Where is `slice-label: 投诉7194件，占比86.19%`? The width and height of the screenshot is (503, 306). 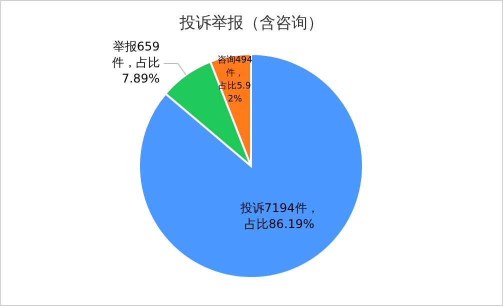 slice-label: 投诉7194件，占比86.19% is located at coordinates (279, 216).